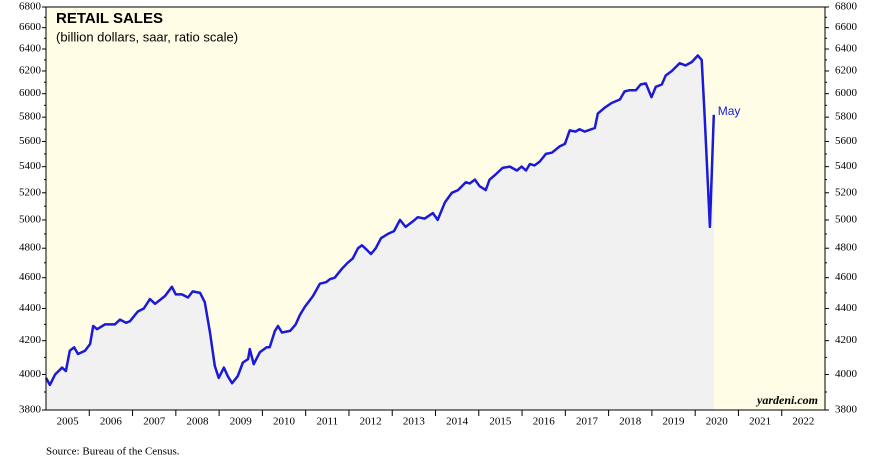  I want to click on x-tick-label: 2015, so click(500, 422).